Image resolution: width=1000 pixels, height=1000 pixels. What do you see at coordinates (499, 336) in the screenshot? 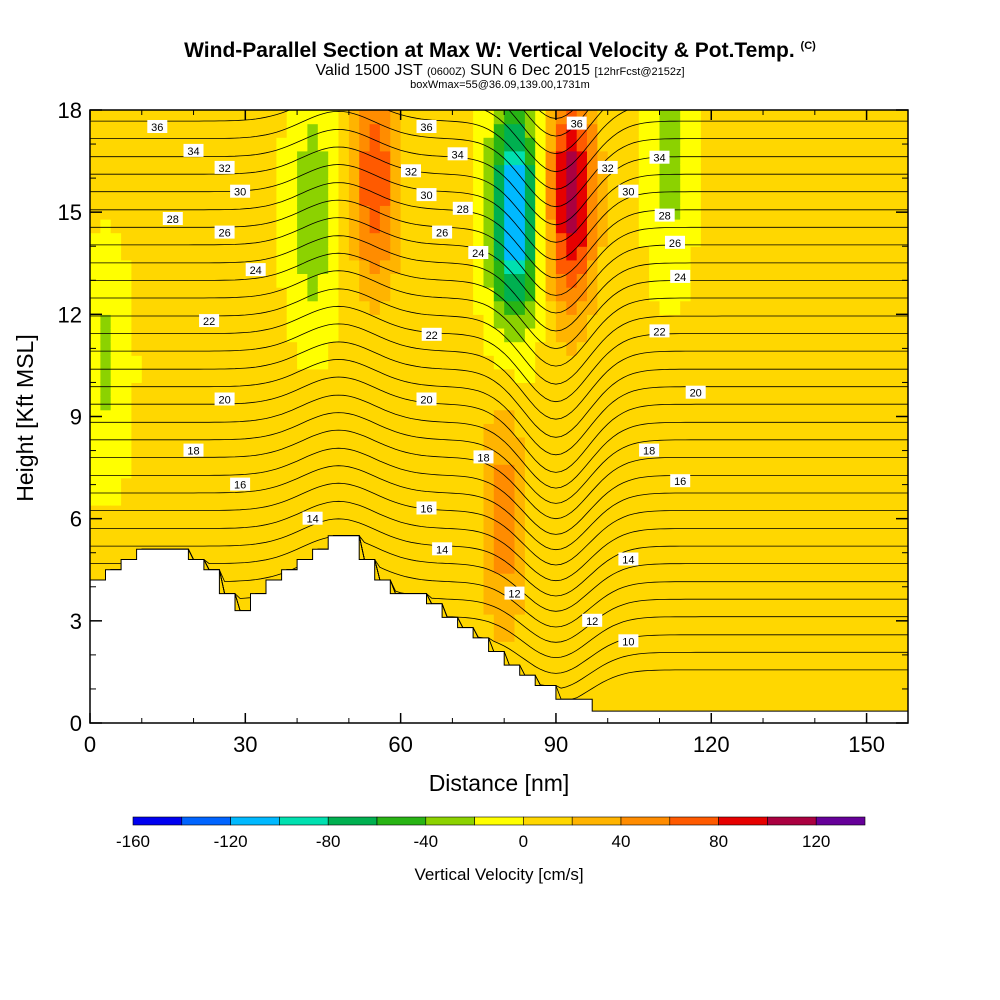
I see `isentrope-line` at bounding box center [499, 336].